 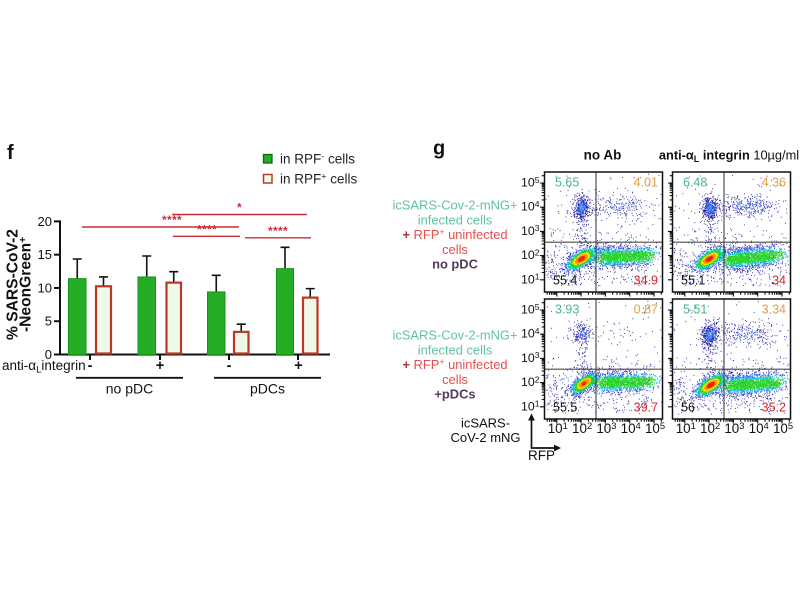 What do you see at coordinates (565, 408) in the screenshot?
I see `svg-text: 55.5` at bounding box center [565, 408].